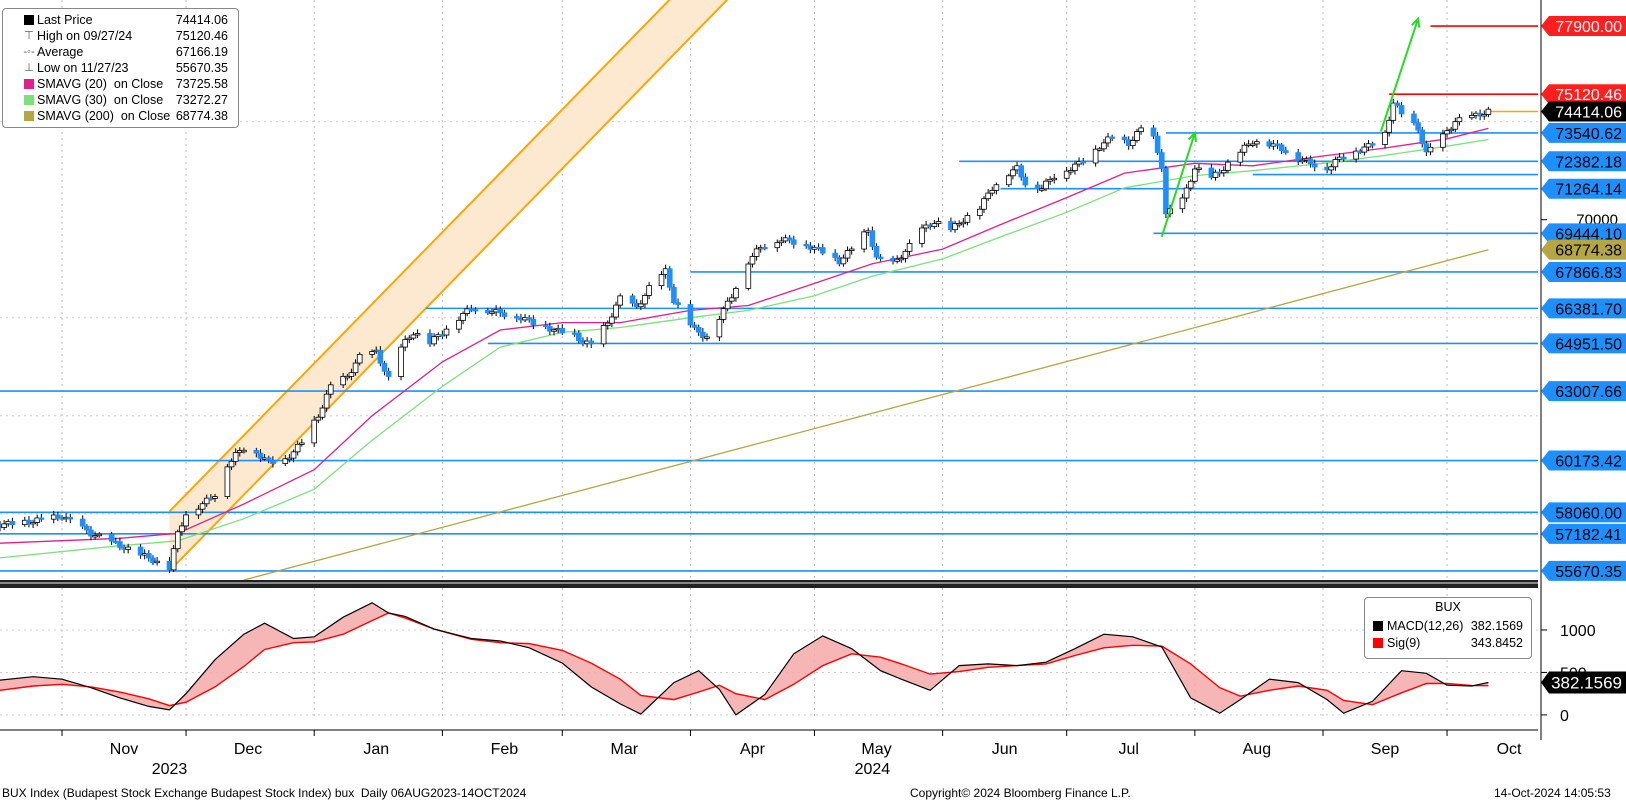 The height and width of the screenshot is (802, 1626). I want to click on trend-arrow-shaft, so click(1399, 75).